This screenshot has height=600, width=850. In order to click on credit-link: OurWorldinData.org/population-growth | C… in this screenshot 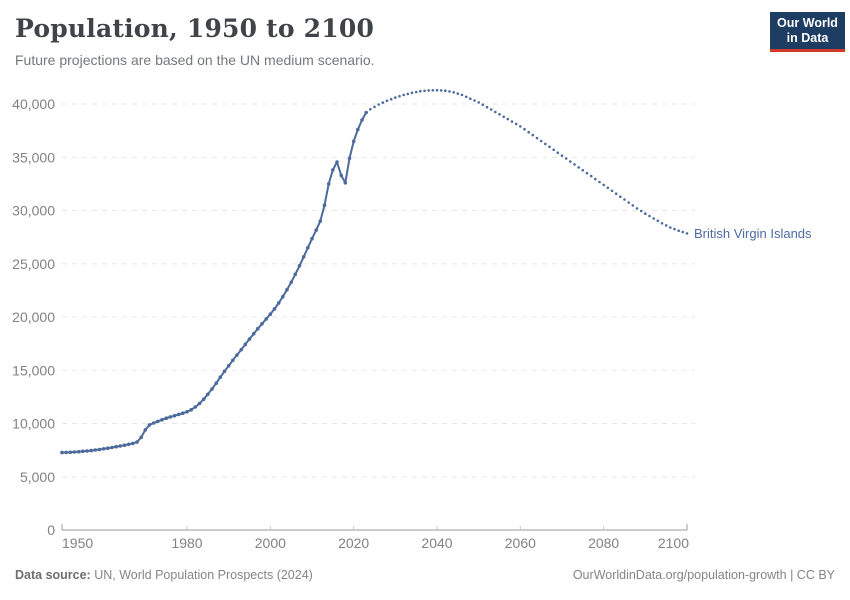, I will do `click(704, 575)`.